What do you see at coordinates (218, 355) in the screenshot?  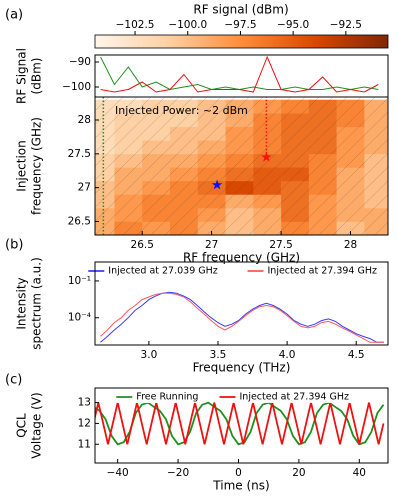 I see `x-tick-label: 3.5` at bounding box center [218, 355].